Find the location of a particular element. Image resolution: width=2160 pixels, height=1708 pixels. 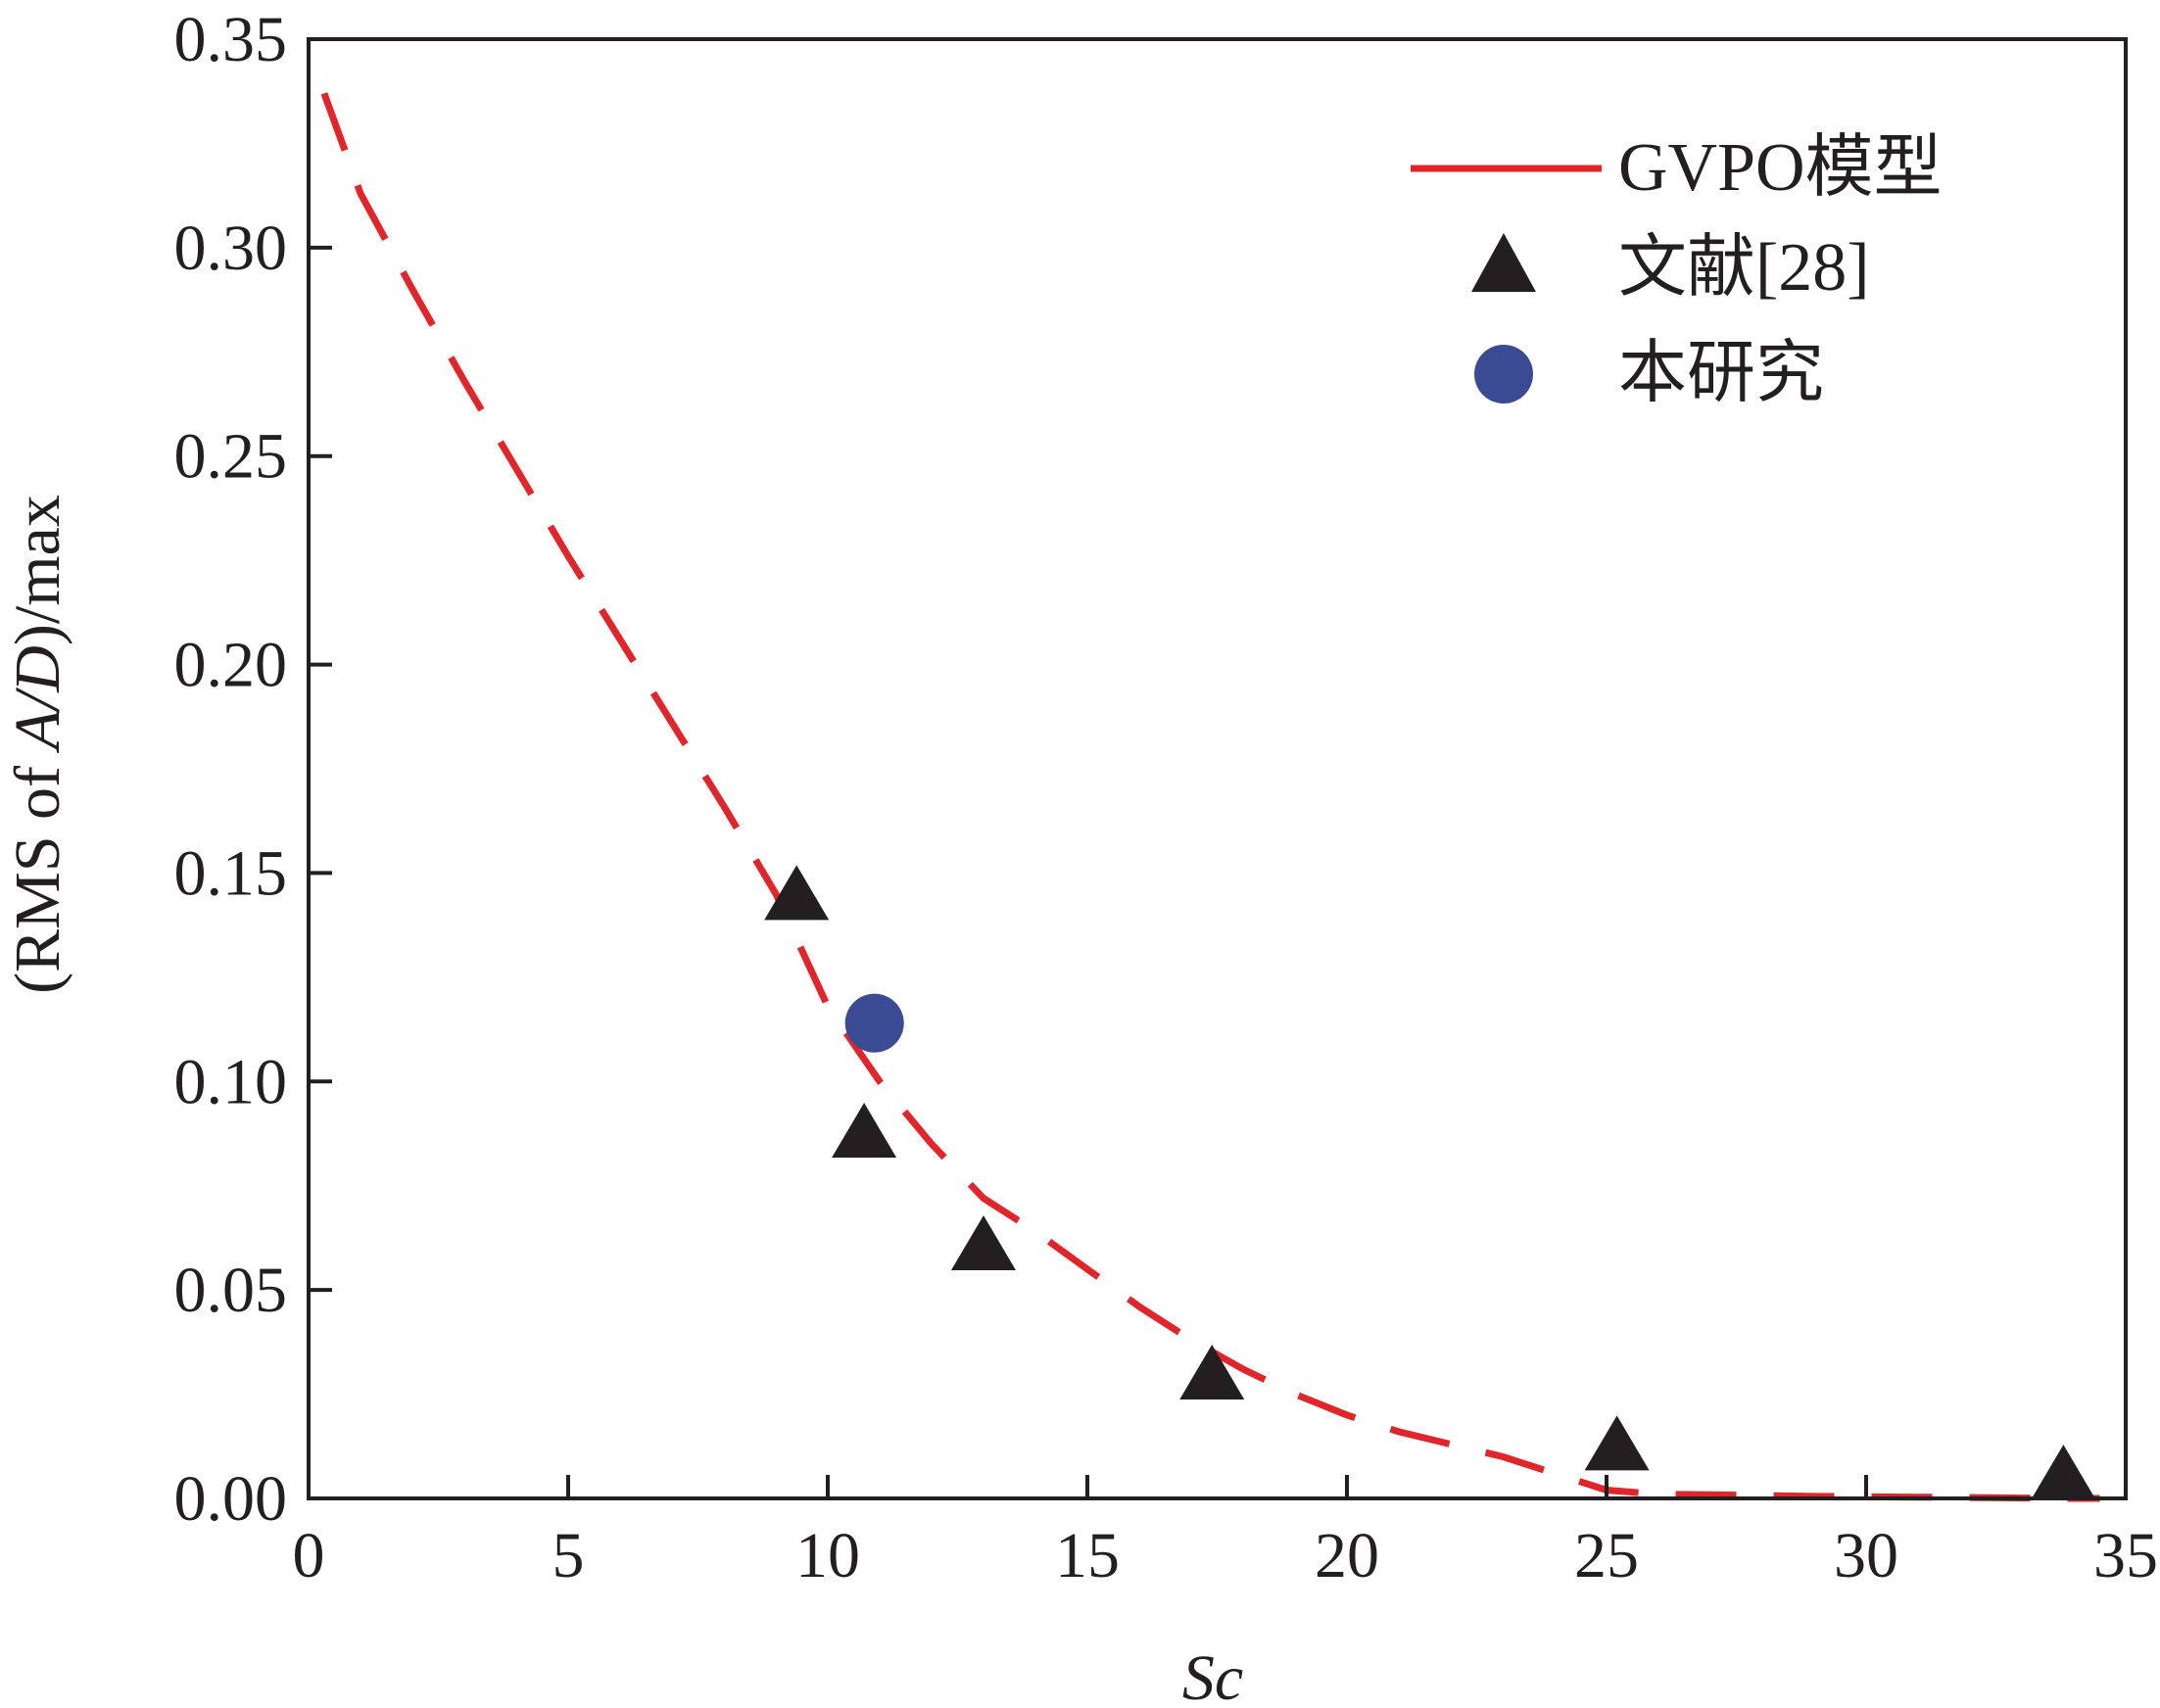

this-study-data-point is located at coordinates (874, 1023).